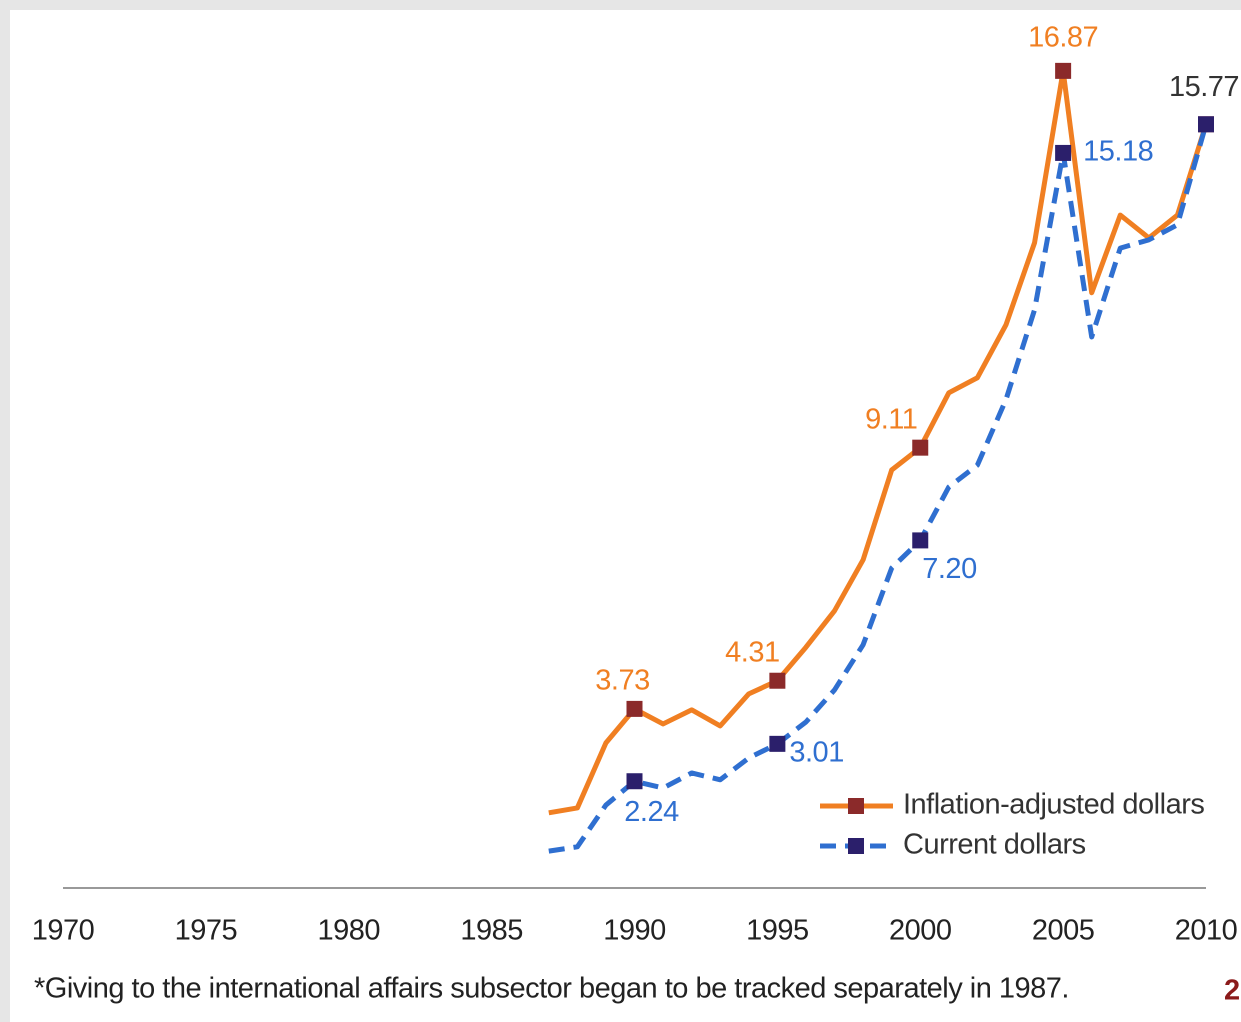  I want to click on value-label: 3.73, so click(622, 681).